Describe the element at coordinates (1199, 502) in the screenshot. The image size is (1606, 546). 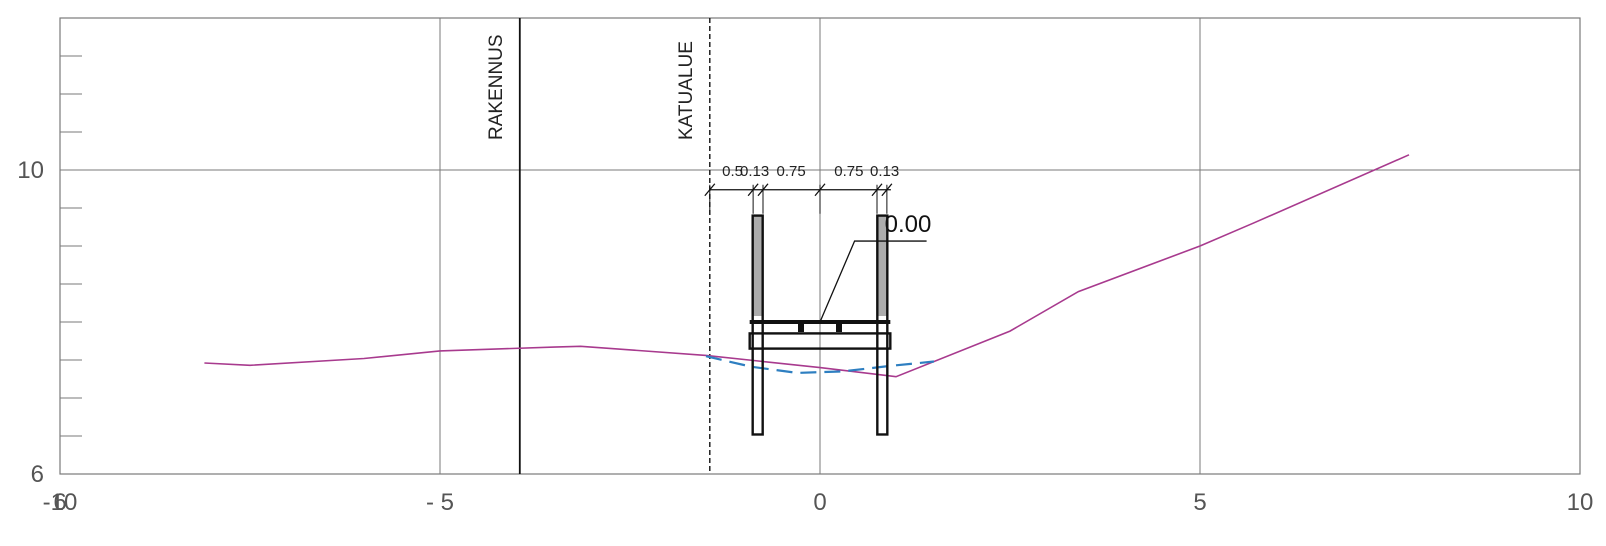
I see `x-tick-label: 5` at that location.